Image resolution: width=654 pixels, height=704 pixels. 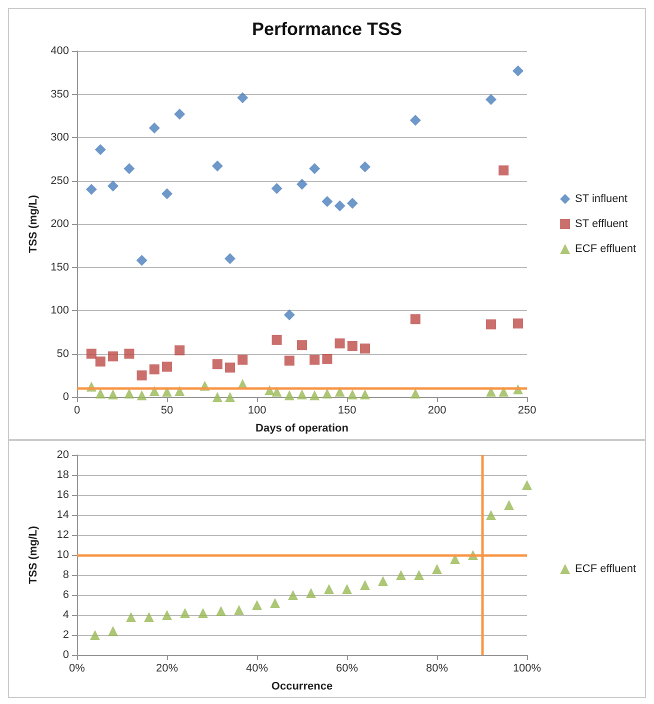 What do you see at coordinates (65, 595) in the screenshot?
I see `y-tick-label: 6` at bounding box center [65, 595].